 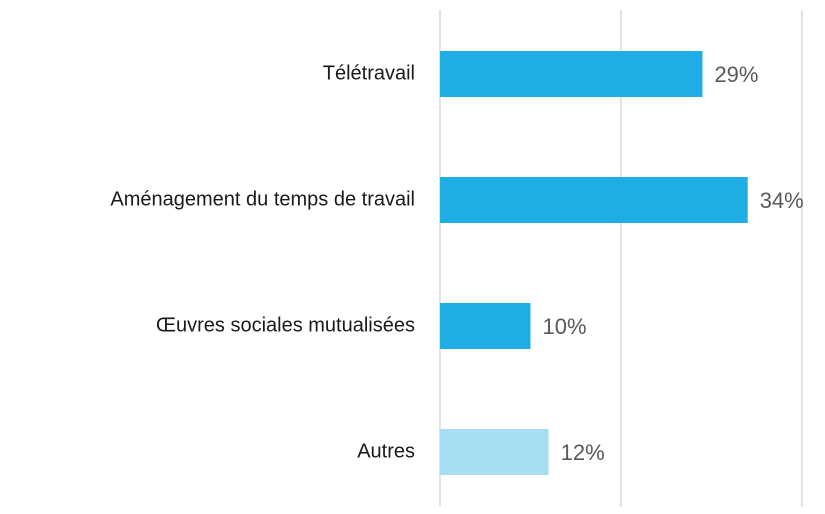 What do you see at coordinates (736, 74) in the screenshot?
I see `value-label: 29%` at bounding box center [736, 74].